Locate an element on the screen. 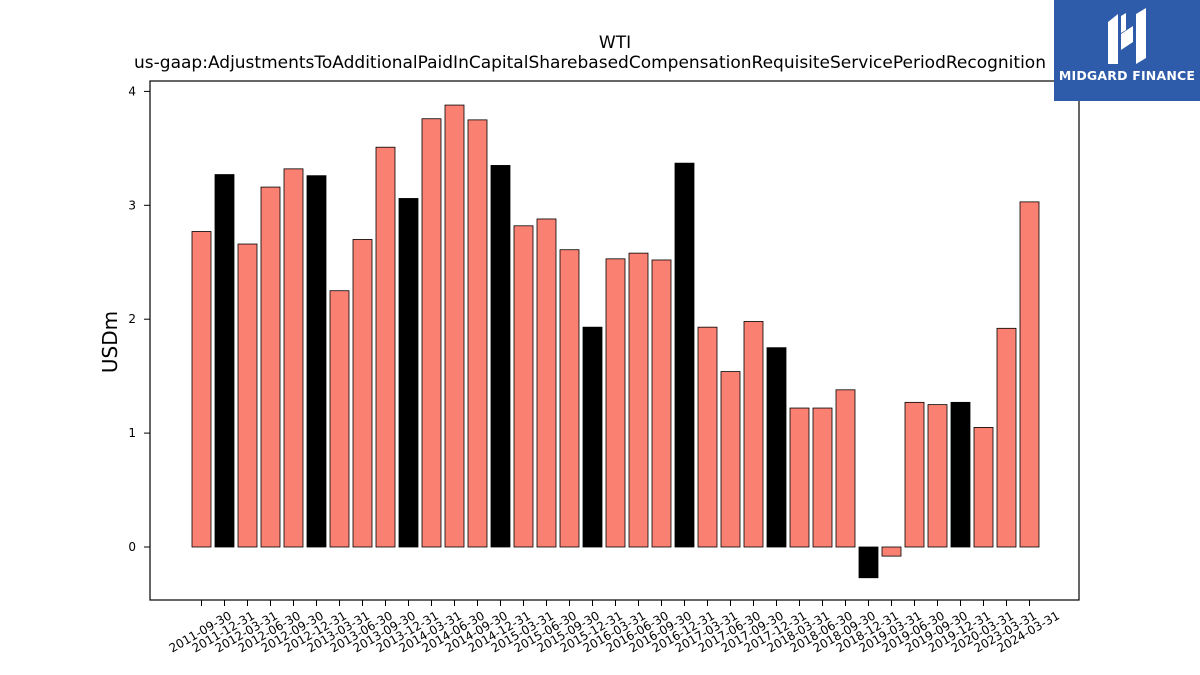  y-tick-label: 3 is located at coordinates (132, 205).